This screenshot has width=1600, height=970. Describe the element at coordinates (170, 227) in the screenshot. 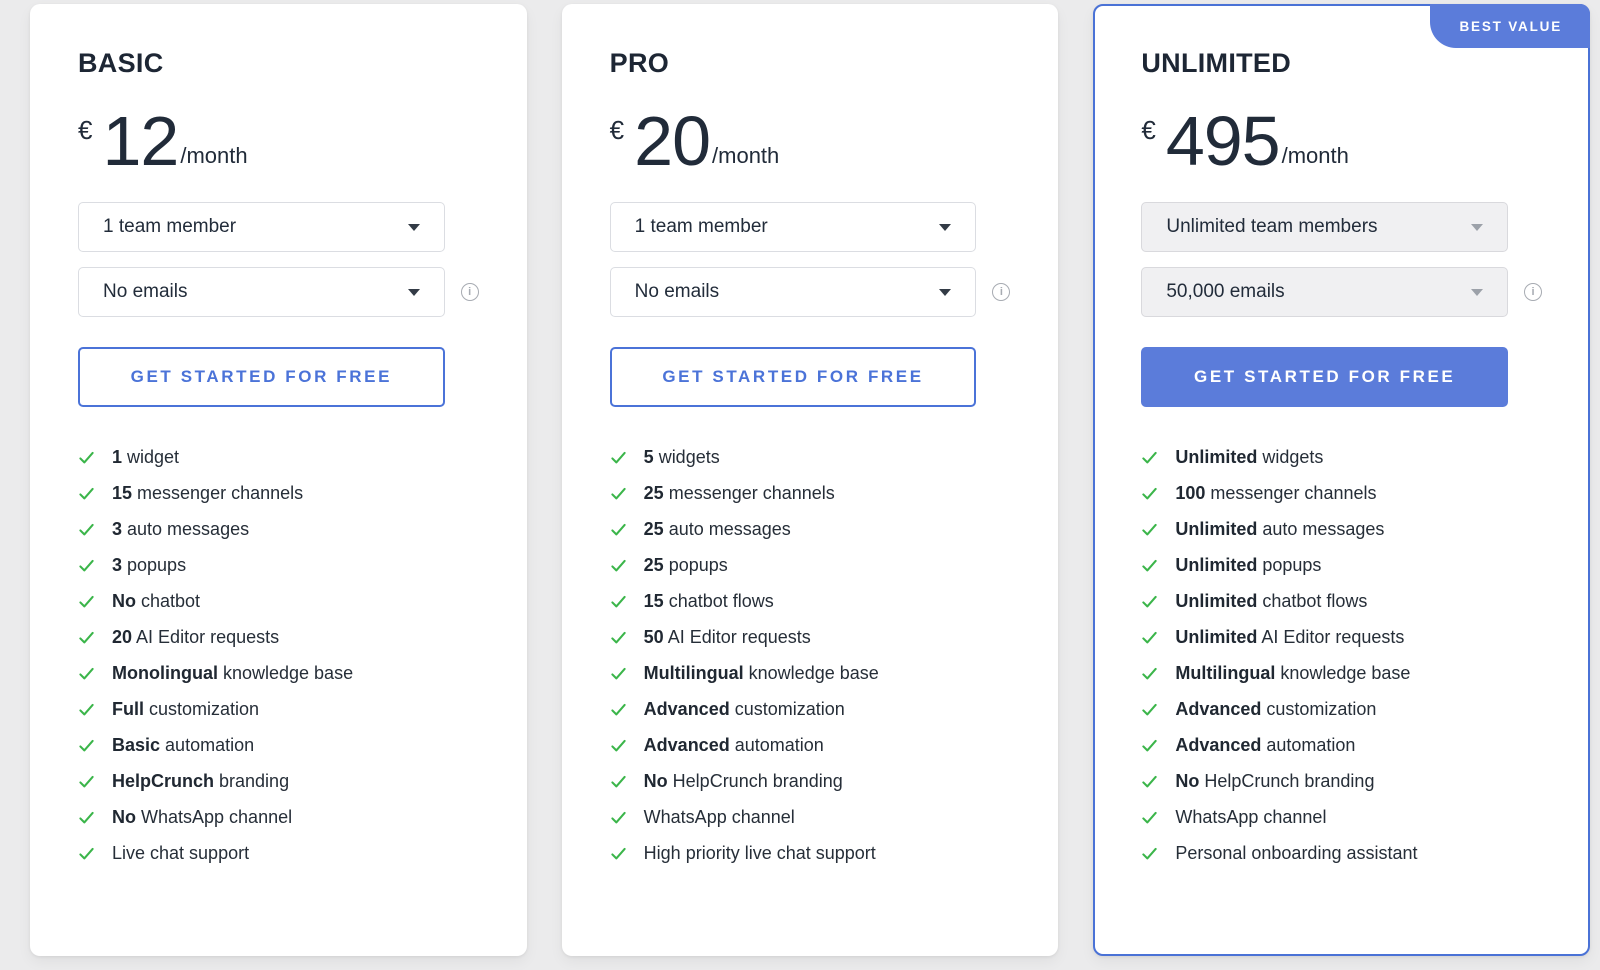

I see `team-members-value: 1 team member` at that location.